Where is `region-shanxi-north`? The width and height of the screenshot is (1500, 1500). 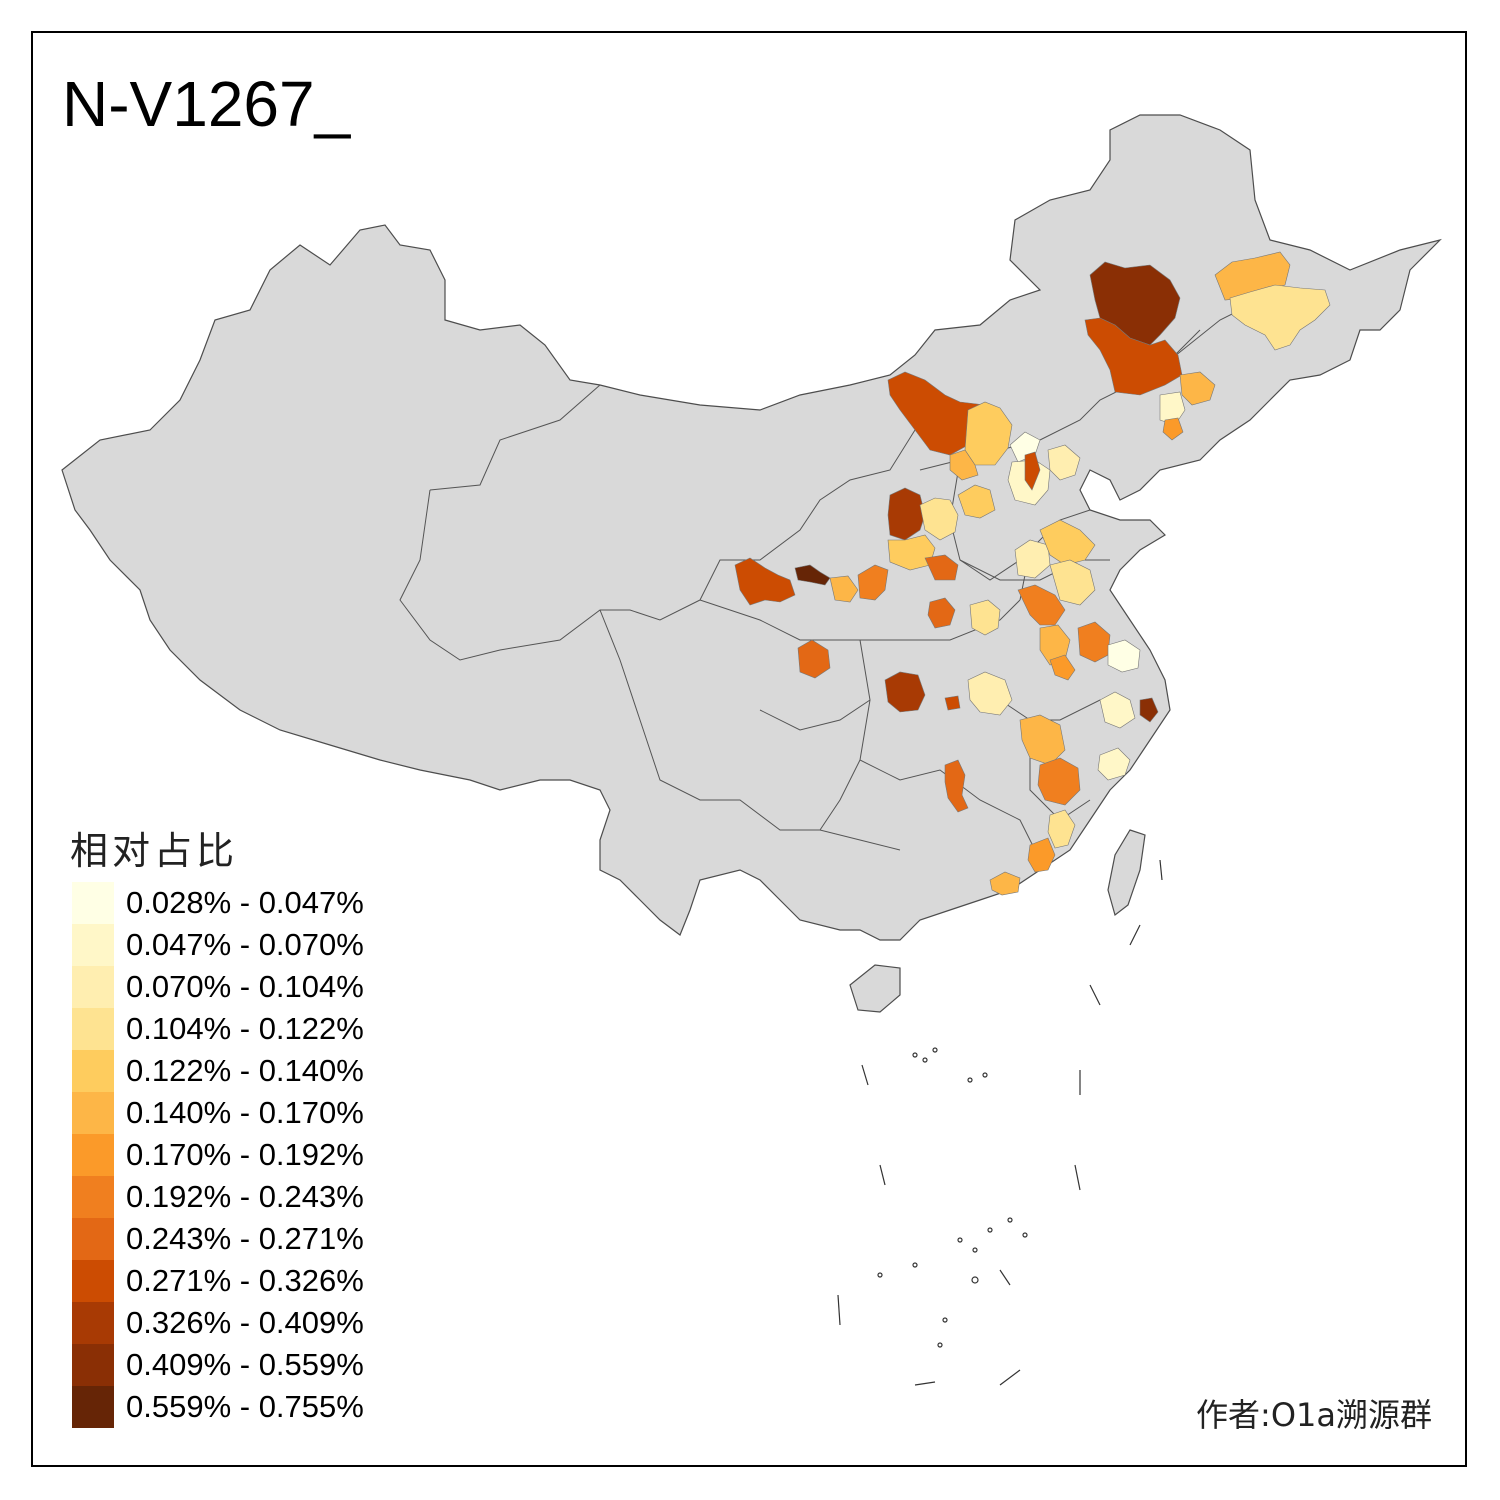
region-shanxi-north is located at coordinates (976, 501).